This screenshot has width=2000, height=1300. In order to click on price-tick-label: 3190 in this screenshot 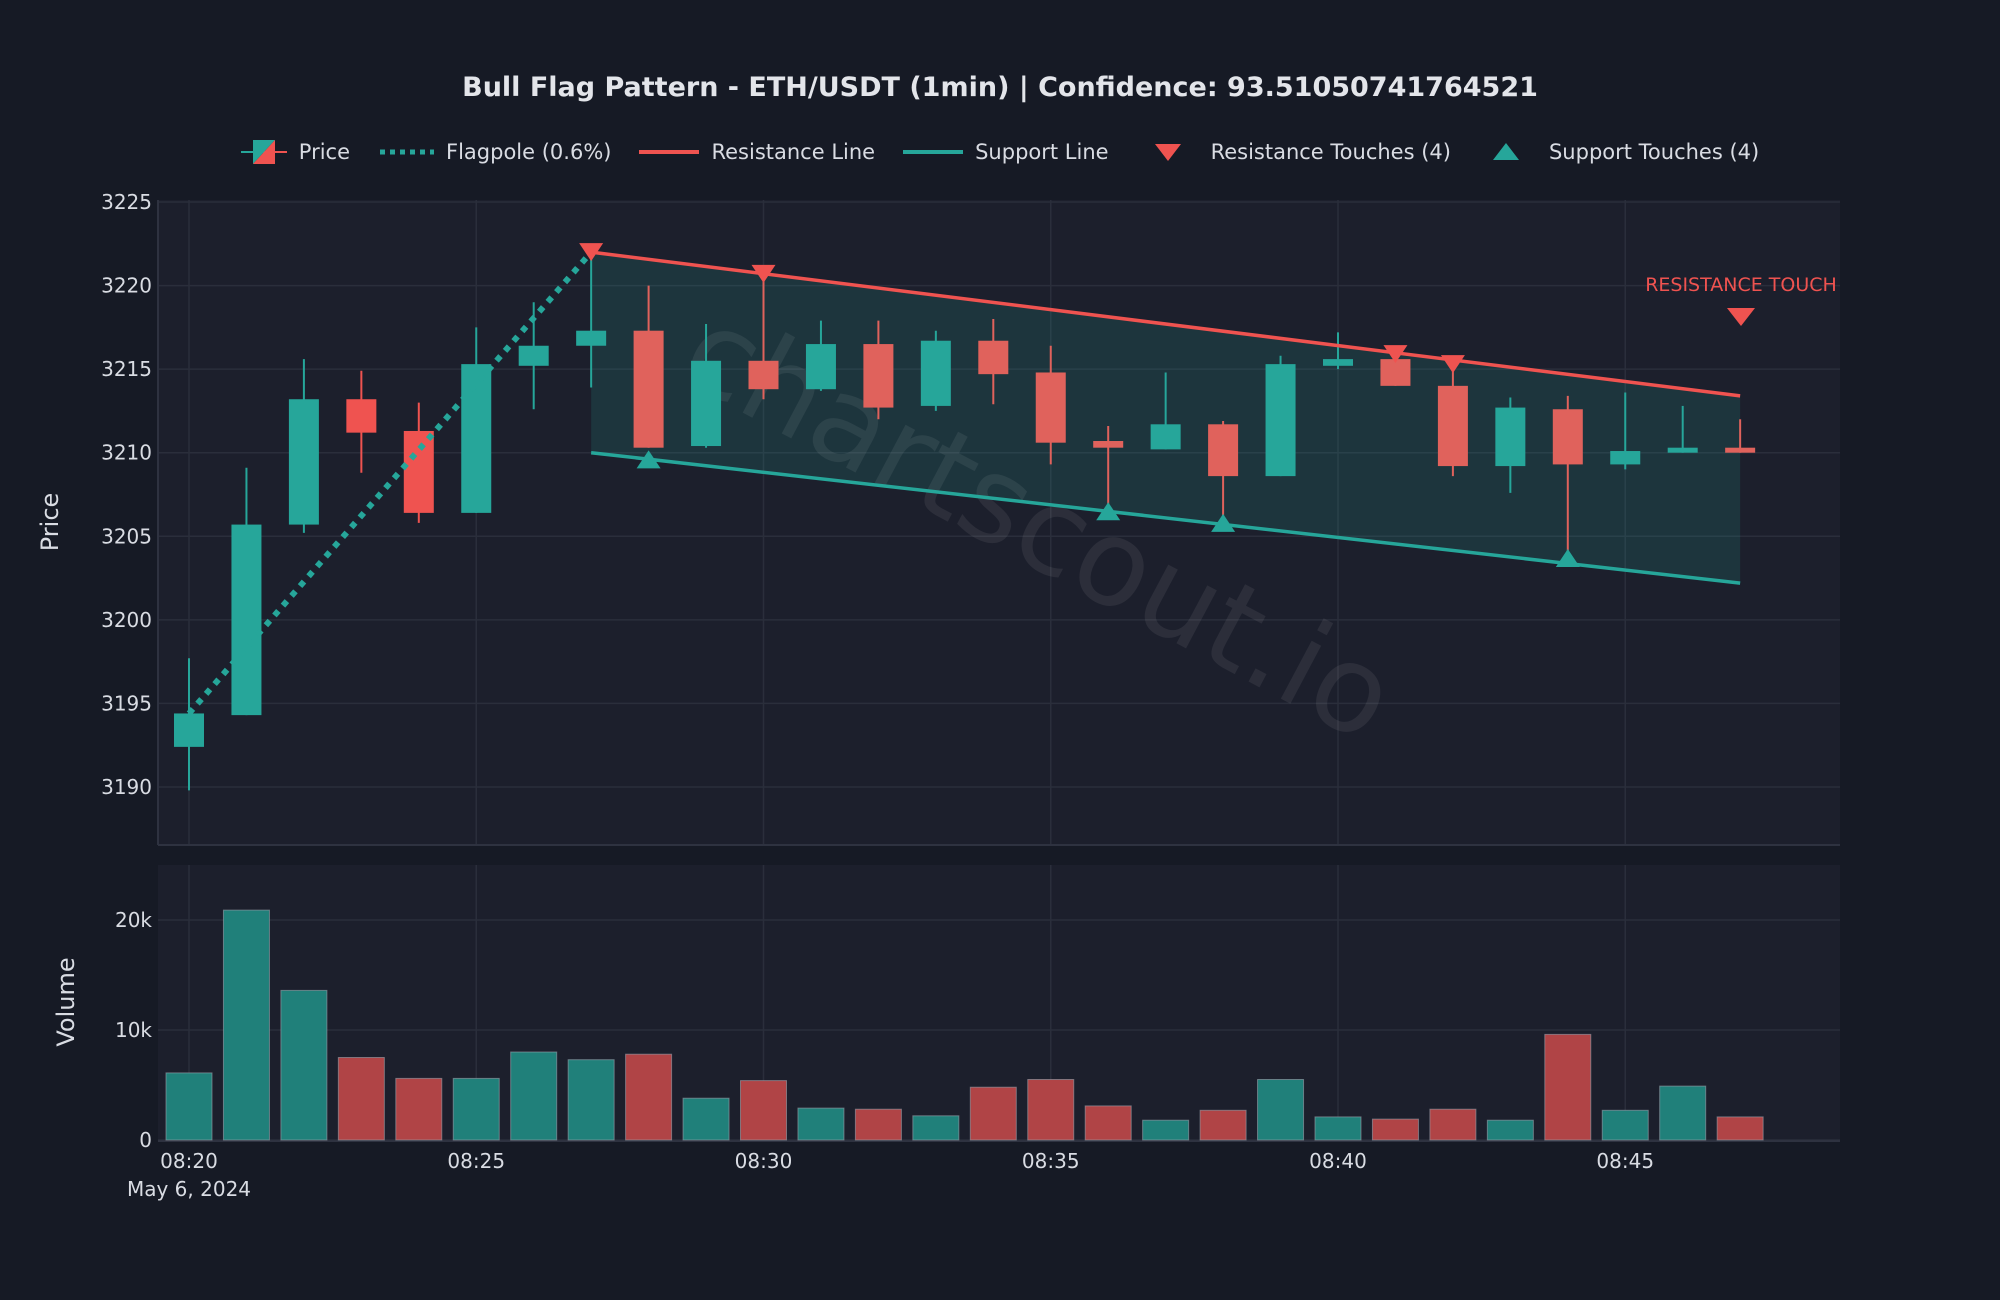, I will do `click(126, 787)`.